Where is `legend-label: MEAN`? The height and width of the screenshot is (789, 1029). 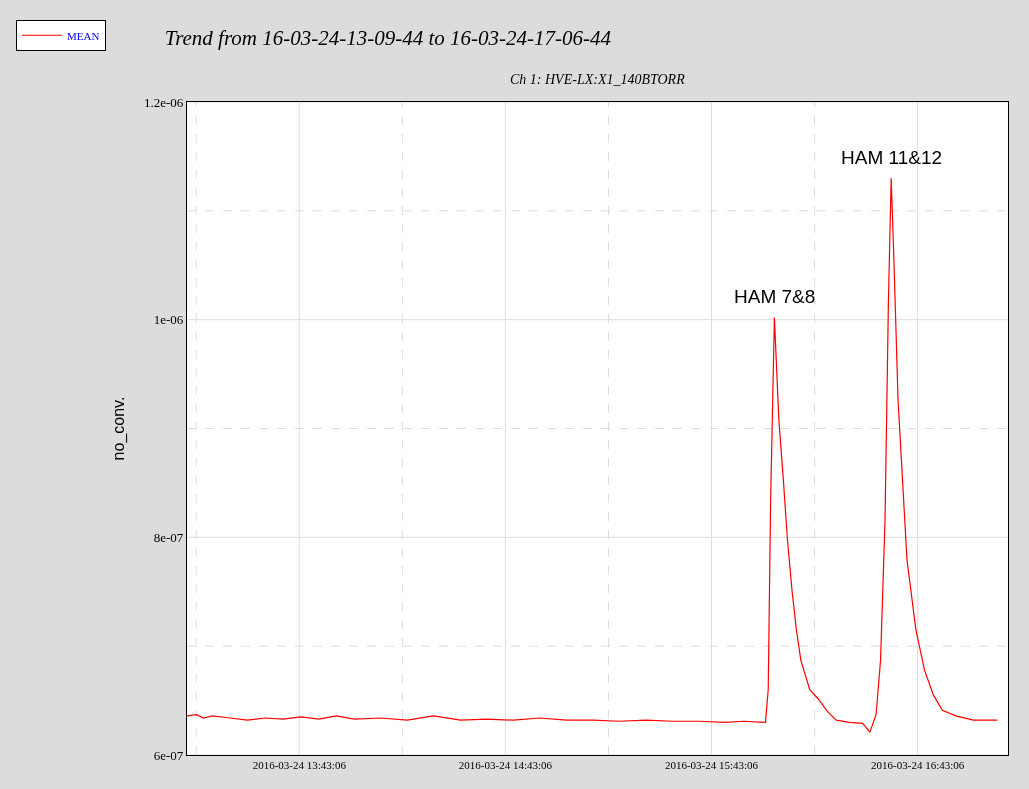
legend-label: MEAN is located at coordinates (83, 35).